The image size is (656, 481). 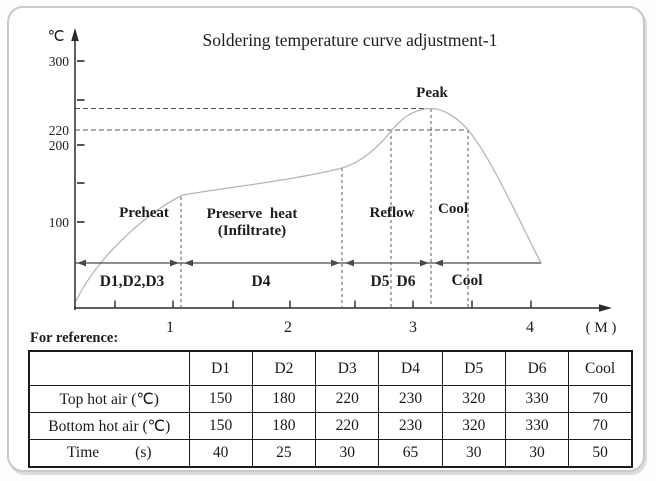 I want to click on cell-value: 65, so click(x=410, y=453).